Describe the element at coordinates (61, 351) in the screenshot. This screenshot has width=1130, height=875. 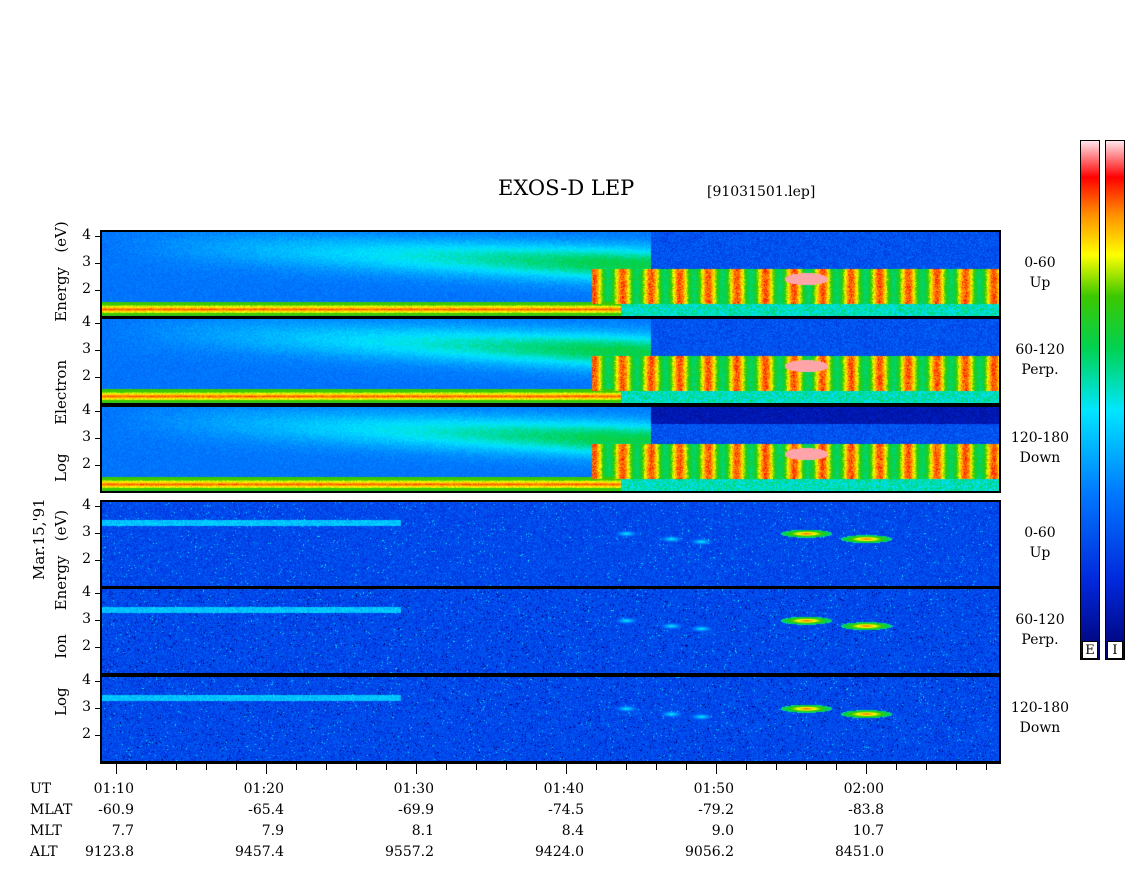
I see `electron-axis-label: Log Electron Energy (eV)` at that location.